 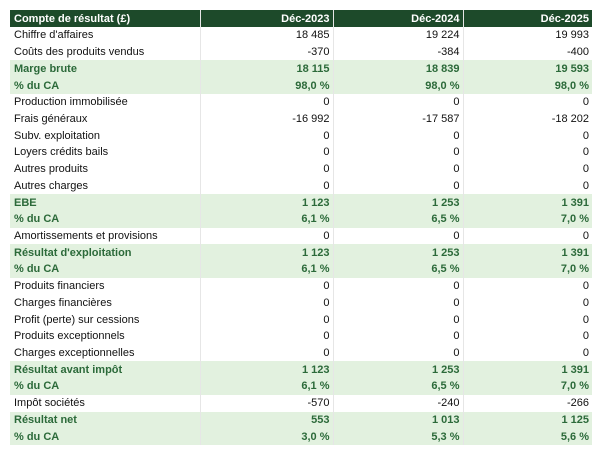 I want to click on summary-row: % du CA 3,0 % 5,3 % 5,6 %, so click(x=301, y=436).